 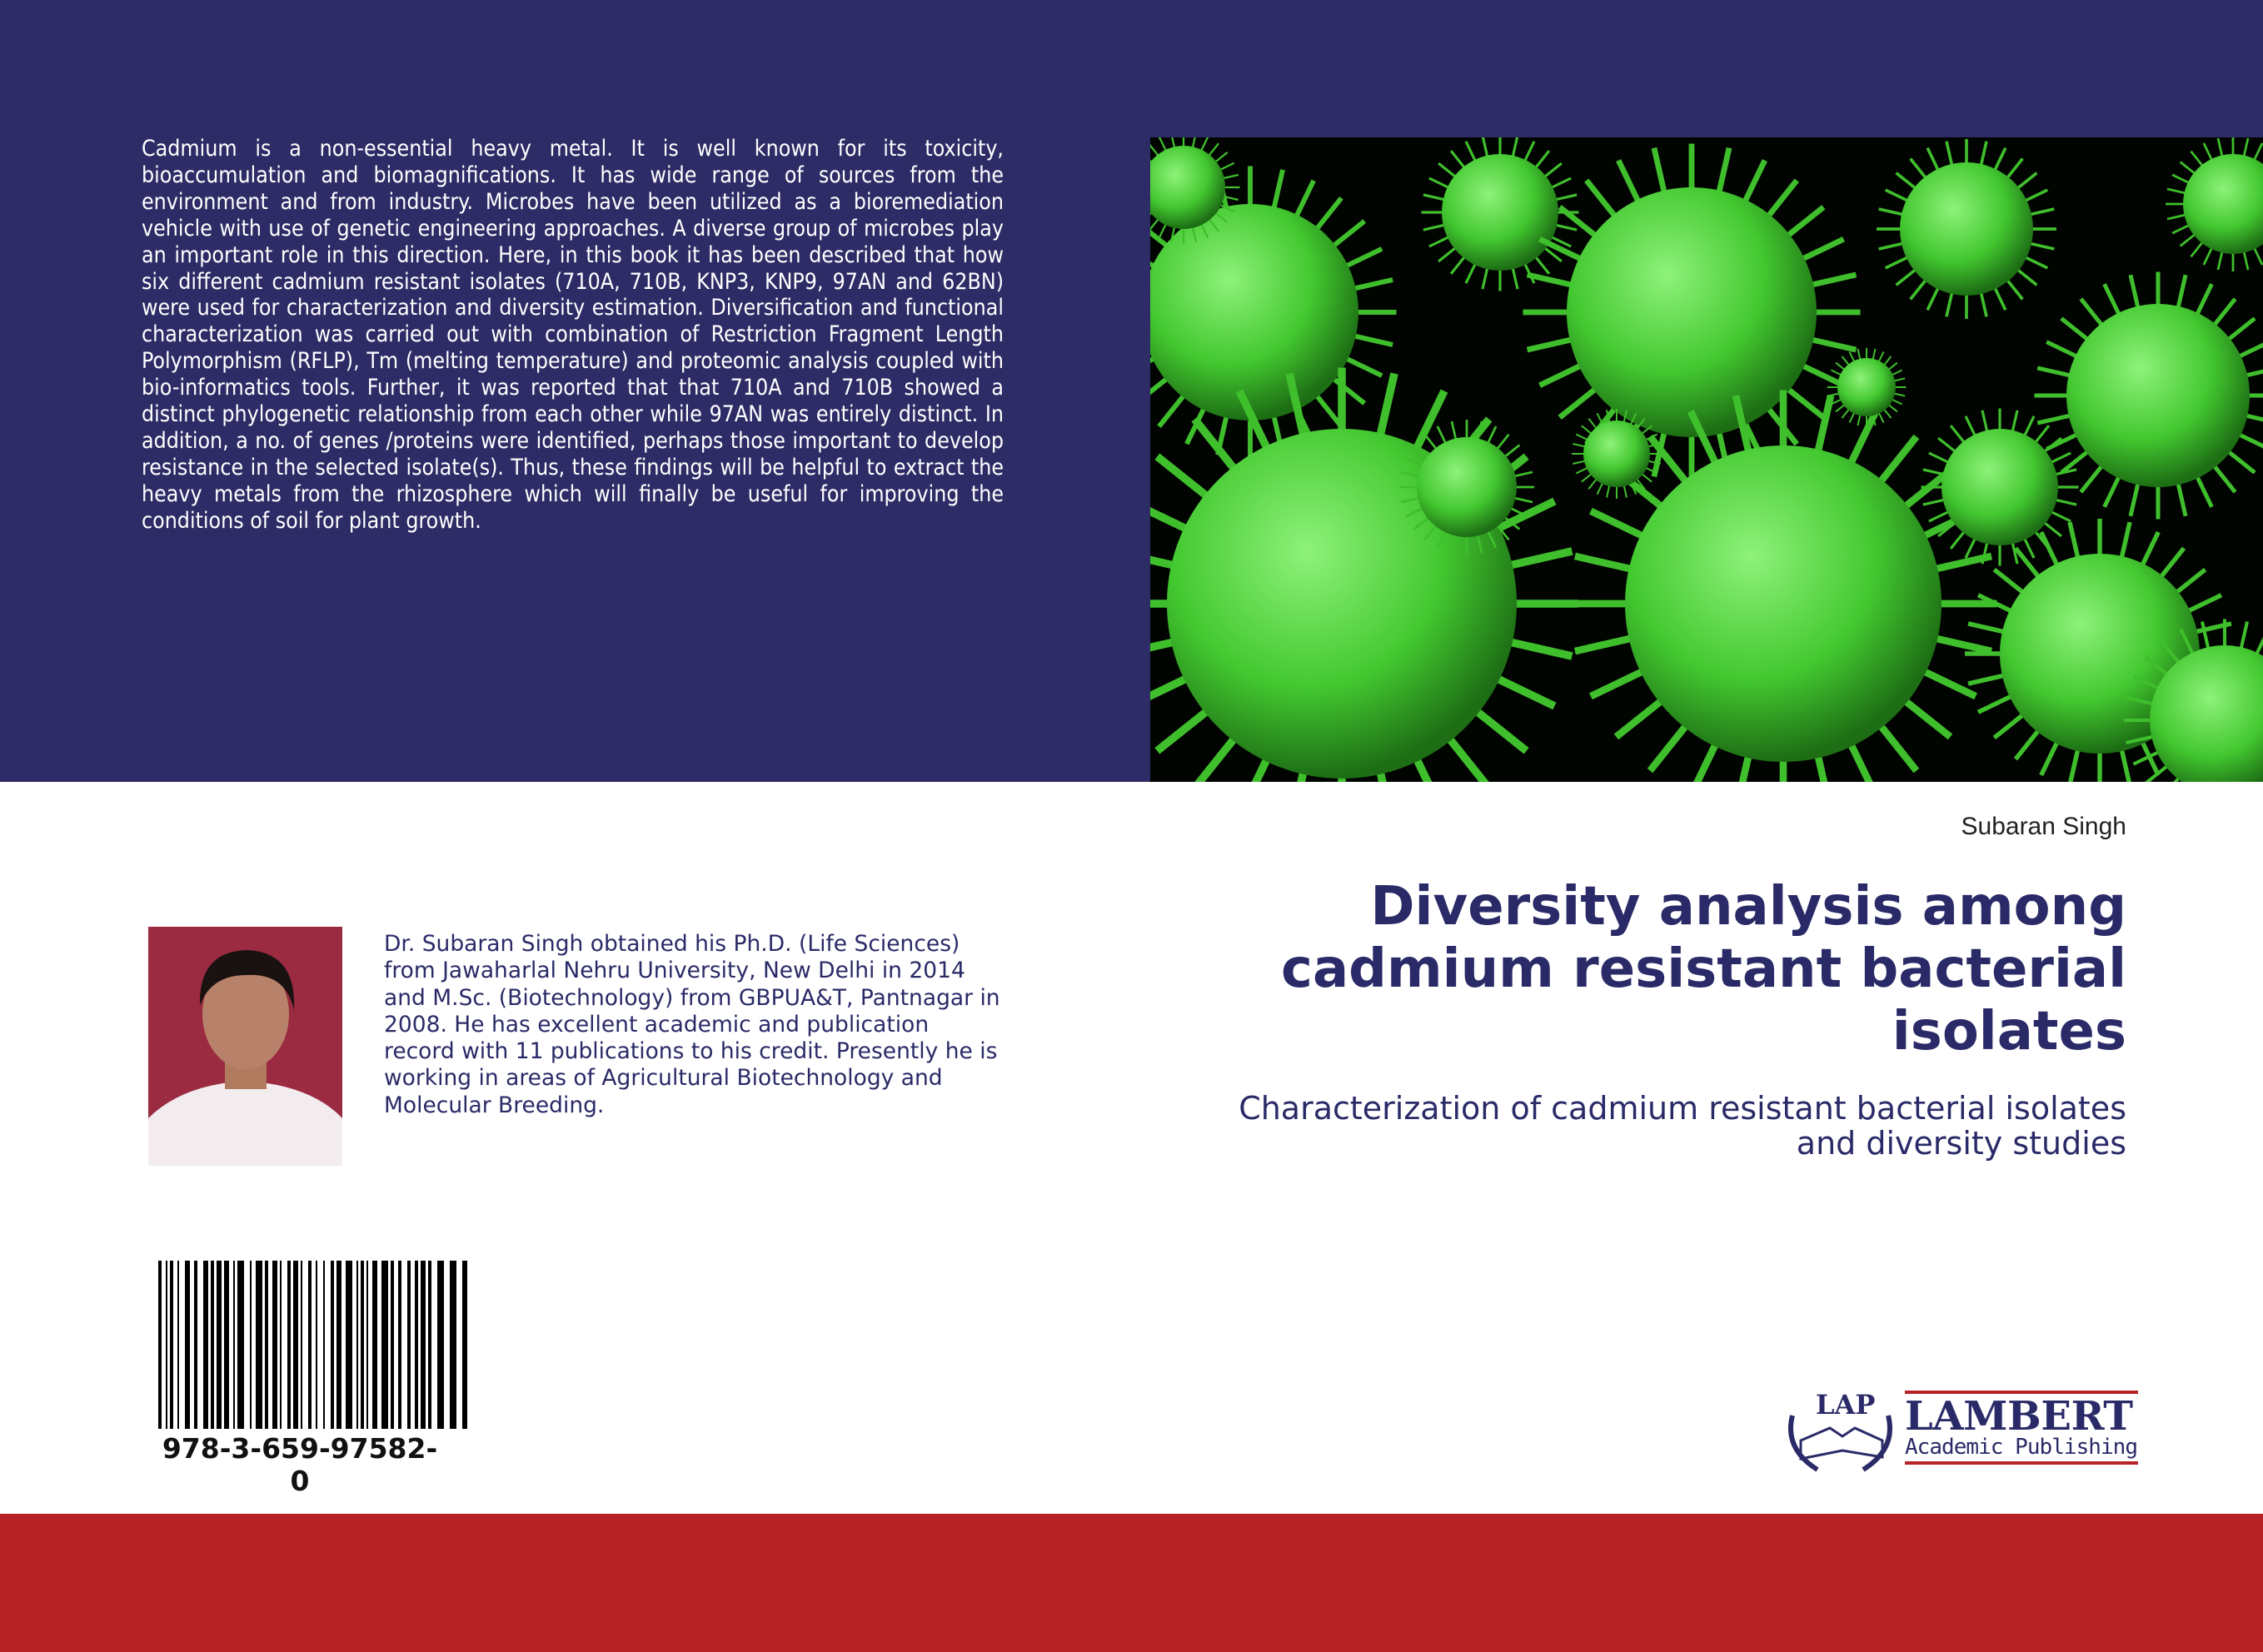 I want to click on publisher-logo: LAP LAMBERT Academic Publishing, so click(x=1963, y=1428).